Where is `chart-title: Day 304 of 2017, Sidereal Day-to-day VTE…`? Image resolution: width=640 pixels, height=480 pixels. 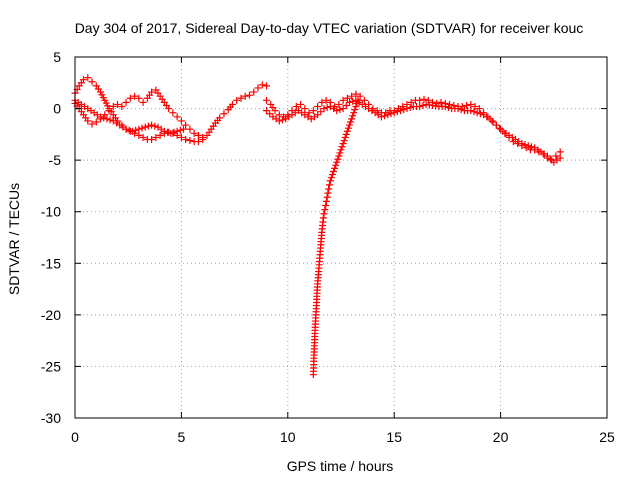 chart-title: Day 304 of 2017, Sidereal Day-to-day VTE… is located at coordinates (329, 28).